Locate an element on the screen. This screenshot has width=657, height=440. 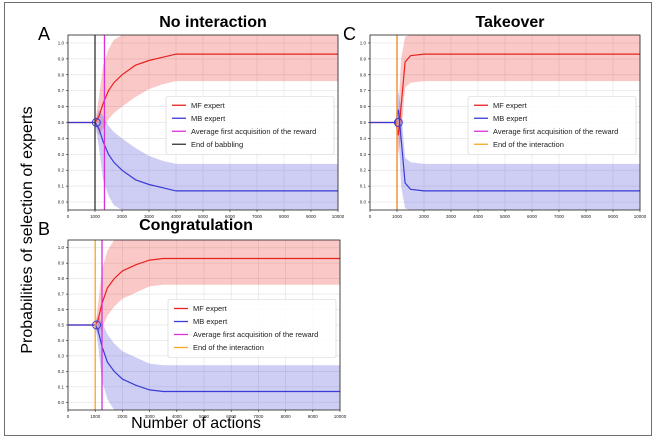
c-ytick-label-4: 0.4 is located at coordinates (363, 138).